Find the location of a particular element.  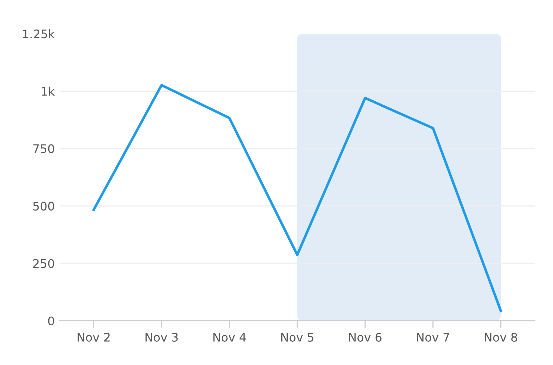

x-tick-label: Nov 8 is located at coordinates (501, 337).